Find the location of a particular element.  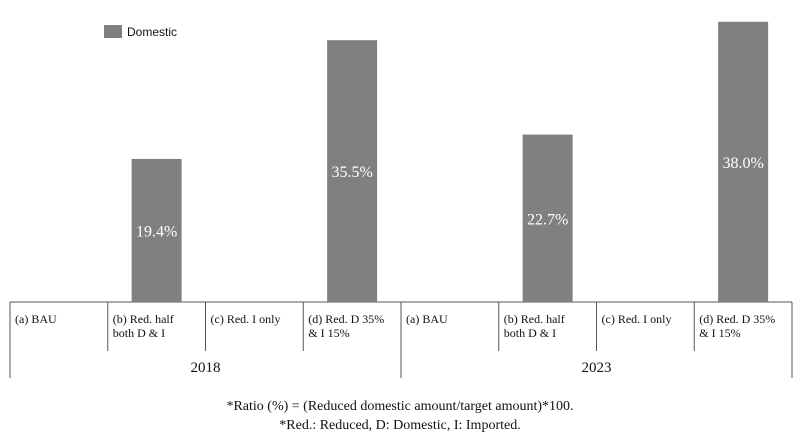

bar-2023-d is located at coordinates (743, 161).